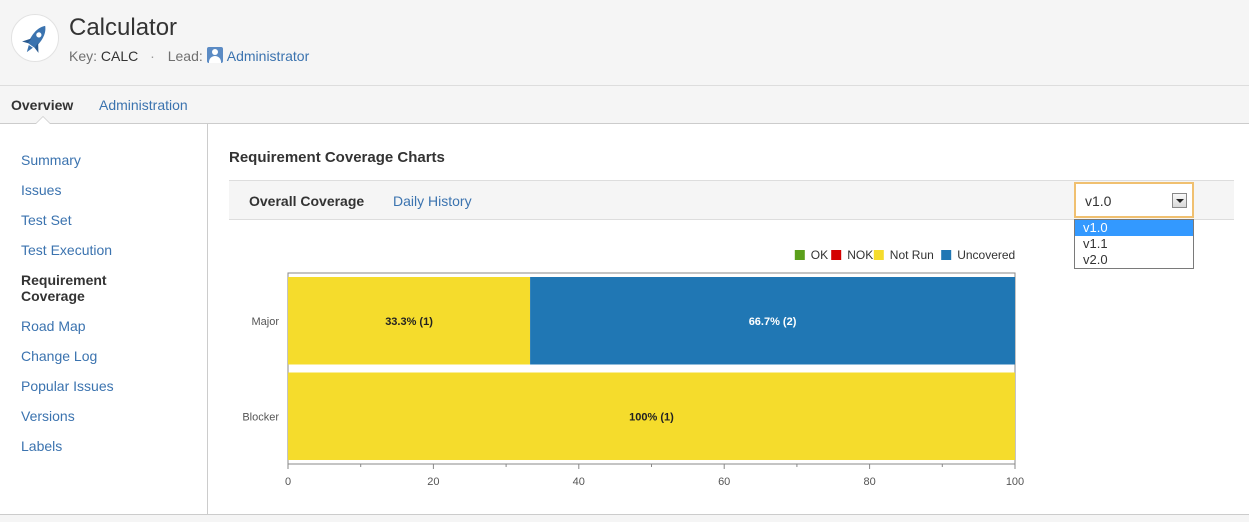 The height and width of the screenshot is (522, 1249). What do you see at coordinates (912, 255) in the screenshot?
I see `legend-label: Not Run` at bounding box center [912, 255].